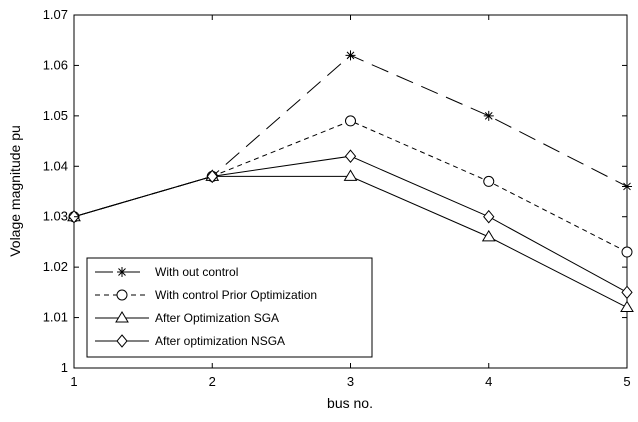 This screenshot has height=422, width=638. I want to click on legend-label: After optimization NSGA, so click(220, 341).